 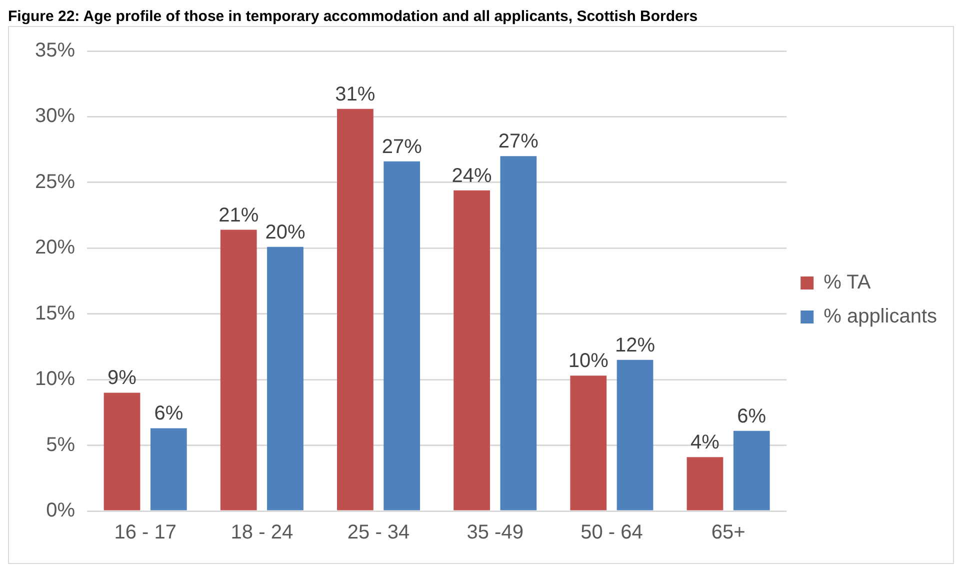 What do you see at coordinates (728, 533) in the screenshot?
I see `x-tick-label: 65+` at bounding box center [728, 533].